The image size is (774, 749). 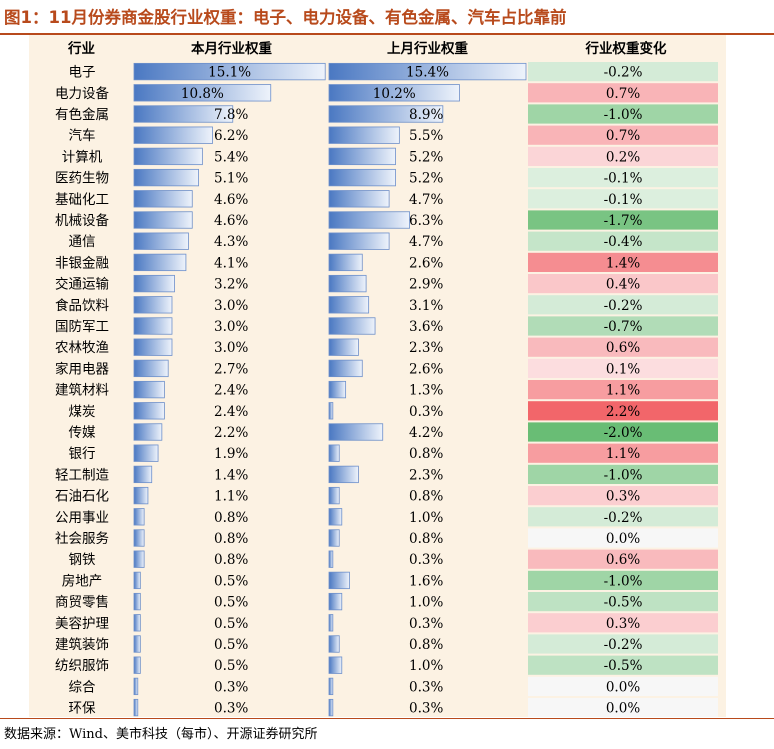 What do you see at coordinates (623, 221) in the screenshot?
I see `weight-change-label: -1.7%` at bounding box center [623, 221].